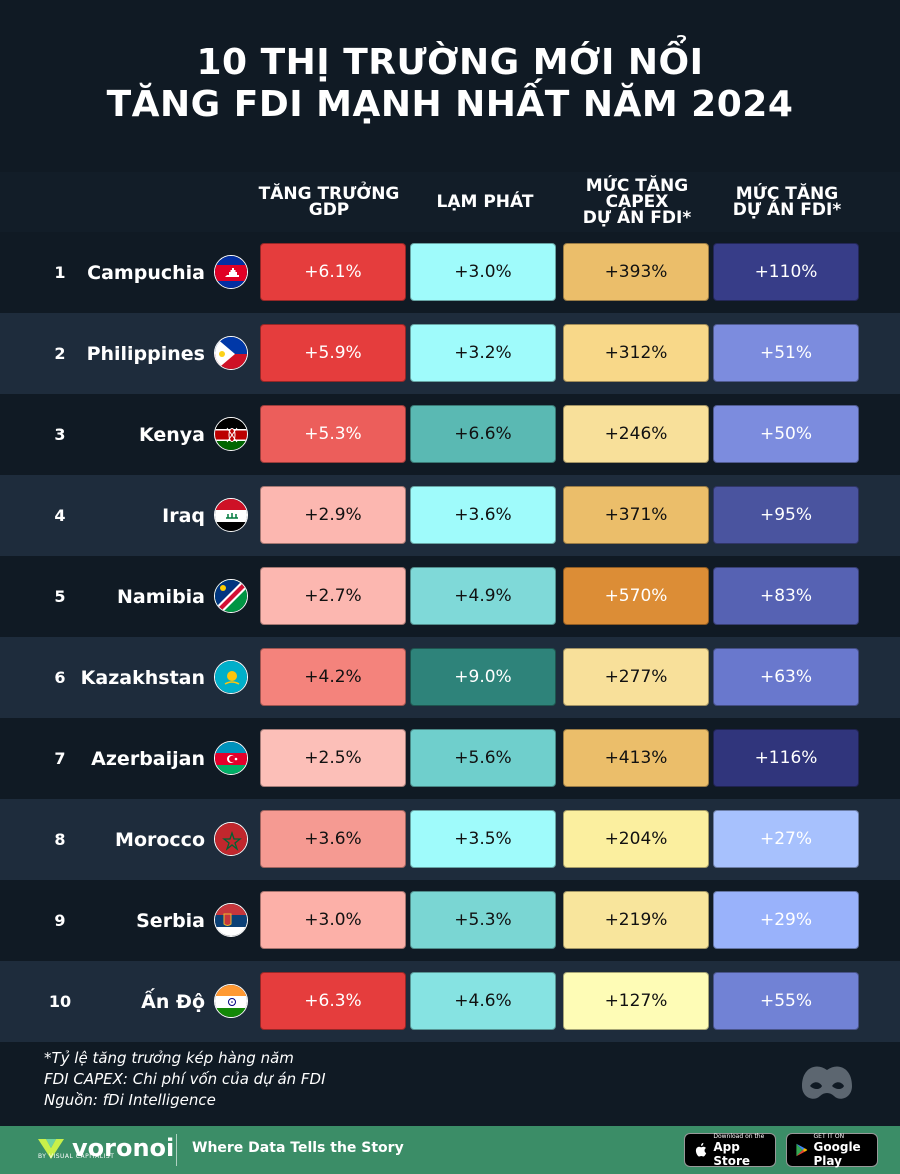 Image resolution: width=900 pixels, height=1174 pixels. Describe the element at coordinates (333, 1001) in the screenshot. I see `cell-gdp: +6.3%` at that location.